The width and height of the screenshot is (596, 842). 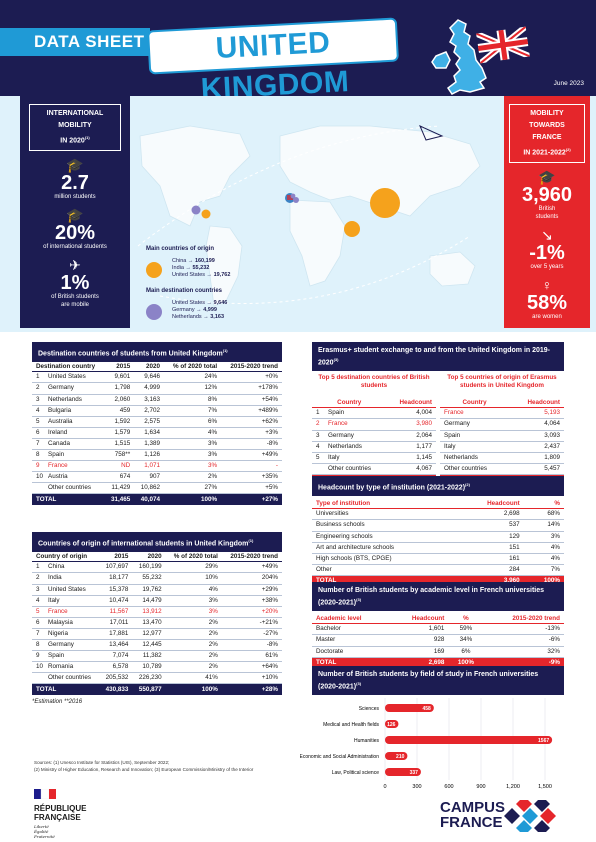 I want to click on mobile-share-label: of British students are mobile, so click(x=75, y=301).